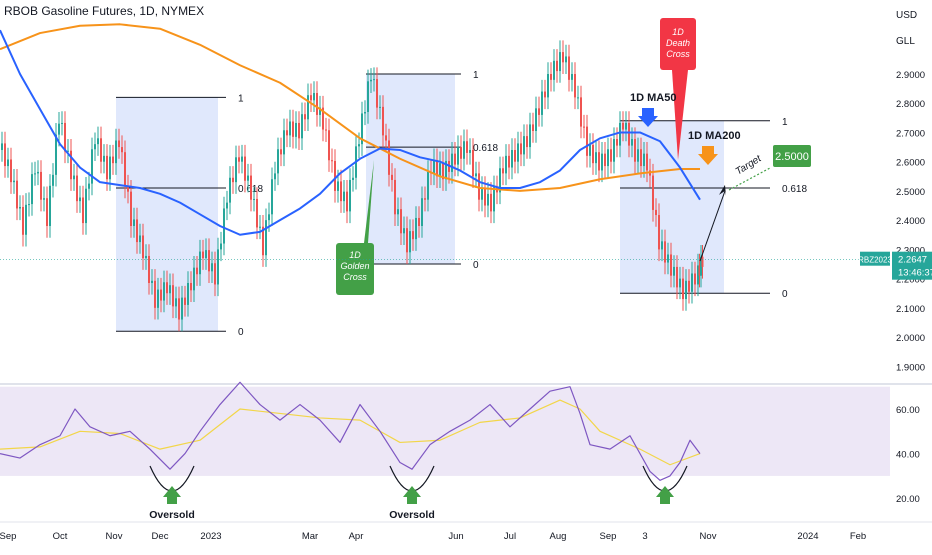 The width and height of the screenshot is (932, 555). What do you see at coordinates (908, 499) in the screenshot?
I see `rsi-tick-label: 20.00` at bounding box center [908, 499].